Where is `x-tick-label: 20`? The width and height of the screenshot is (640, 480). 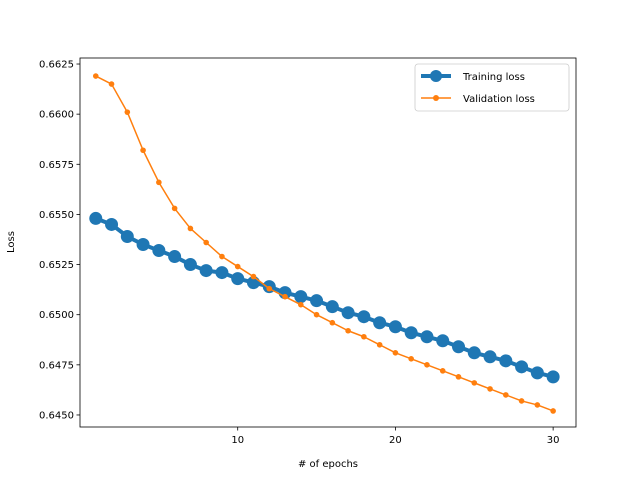 x-tick-label: 20 is located at coordinates (395, 440).